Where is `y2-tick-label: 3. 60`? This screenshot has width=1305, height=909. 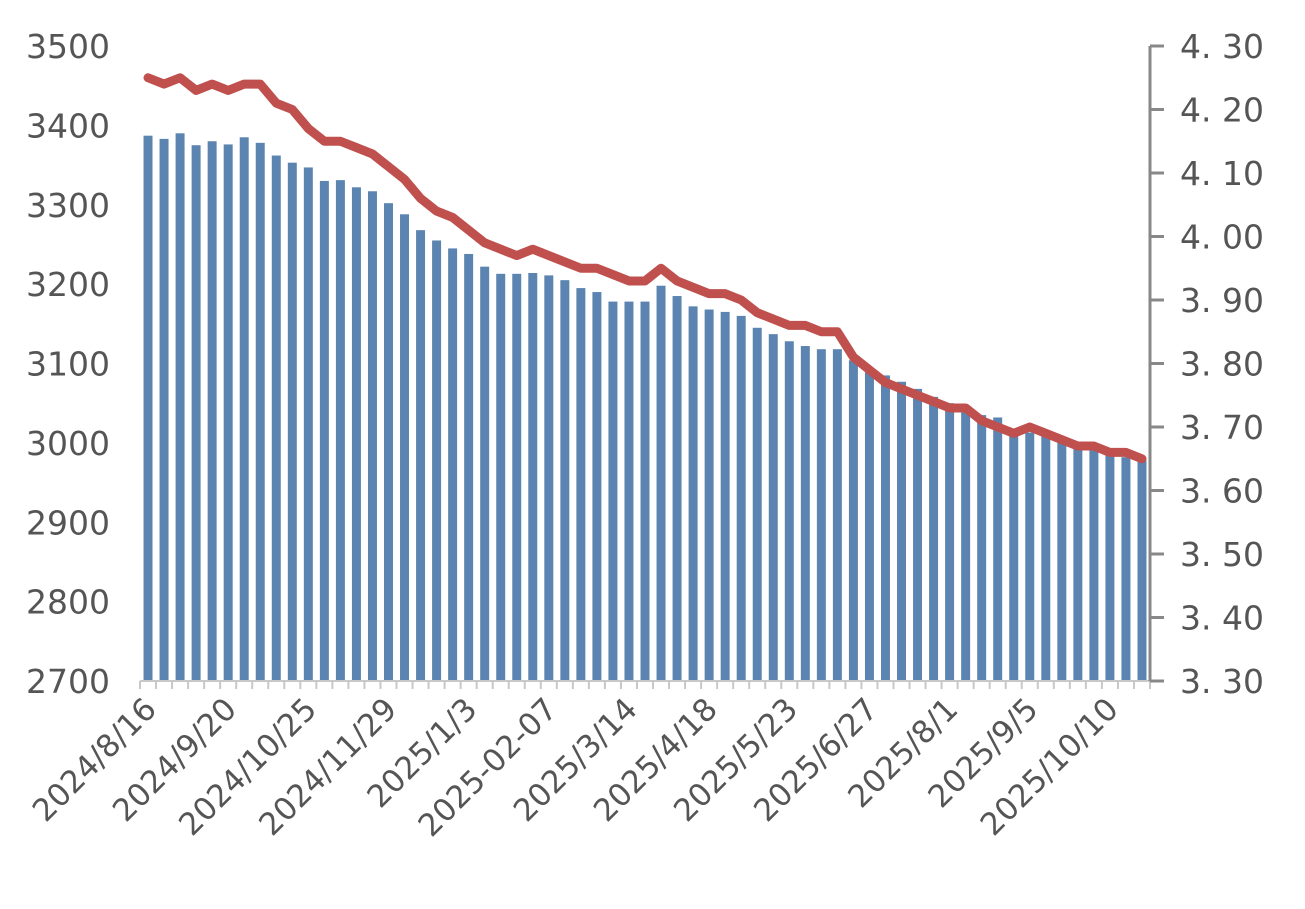
y2-tick-label: 3. 60 is located at coordinates (1222, 491).